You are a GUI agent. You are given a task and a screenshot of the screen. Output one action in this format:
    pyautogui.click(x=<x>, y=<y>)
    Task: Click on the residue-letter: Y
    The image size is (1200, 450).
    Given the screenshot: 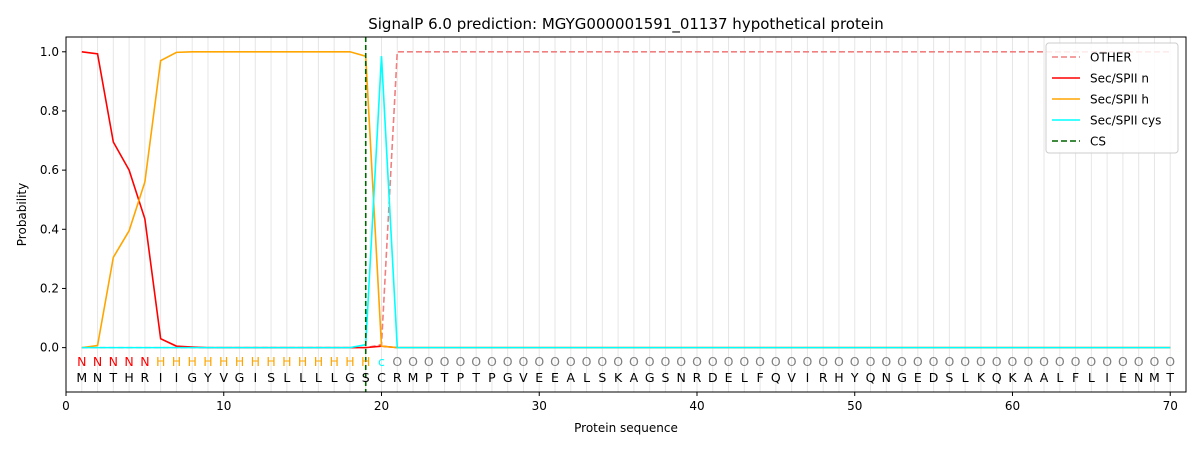 What is the action you would take?
    pyautogui.click(x=207, y=377)
    